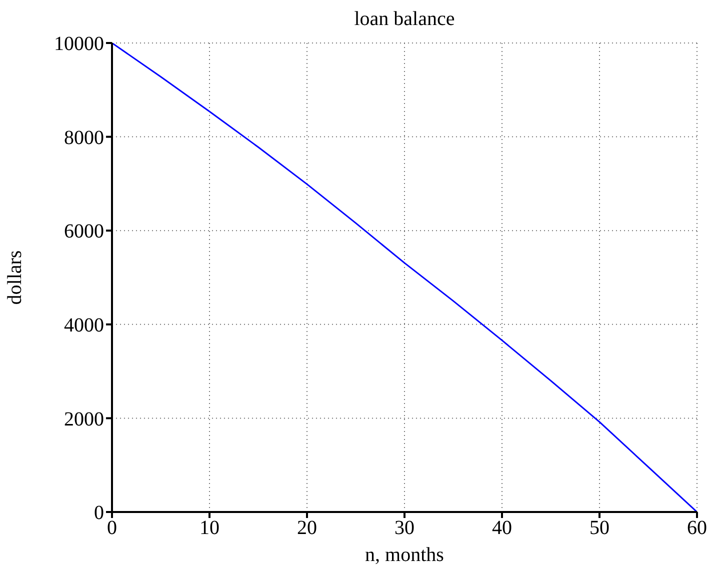 The image size is (714, 571). Describe the element at coordinates (697, 528) in the screenshot. I see `x-tick-label: 60` at that location.